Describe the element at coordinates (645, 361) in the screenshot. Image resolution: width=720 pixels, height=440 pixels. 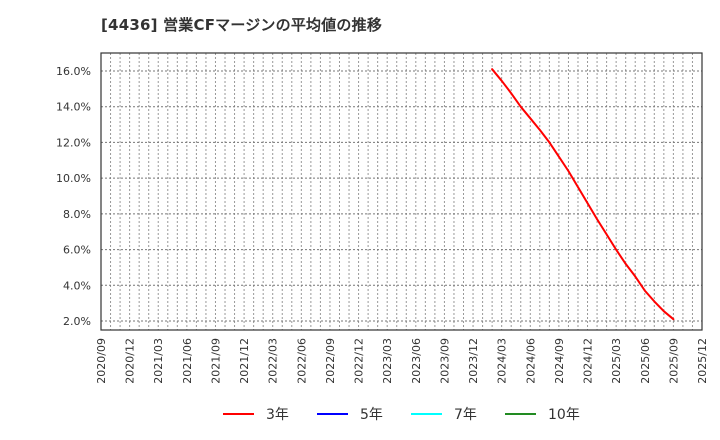
I see `x-tick-label: 2025/06` at that location.